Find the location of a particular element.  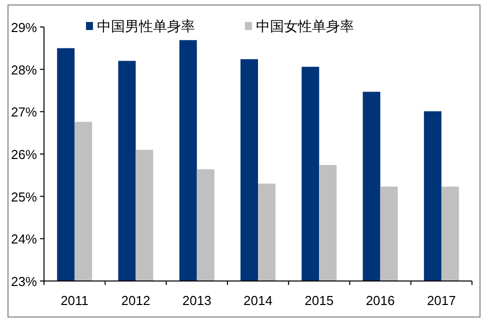

y-tick-label: 28% is located at coordinates (24, 70).